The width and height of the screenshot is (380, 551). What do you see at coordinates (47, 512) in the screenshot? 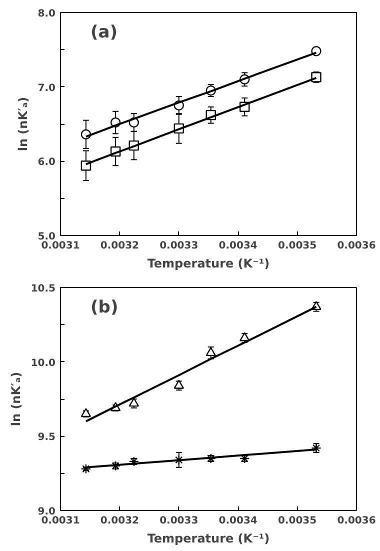
I see `y-tick-label: 9.0` at bounding box center [47, 512].